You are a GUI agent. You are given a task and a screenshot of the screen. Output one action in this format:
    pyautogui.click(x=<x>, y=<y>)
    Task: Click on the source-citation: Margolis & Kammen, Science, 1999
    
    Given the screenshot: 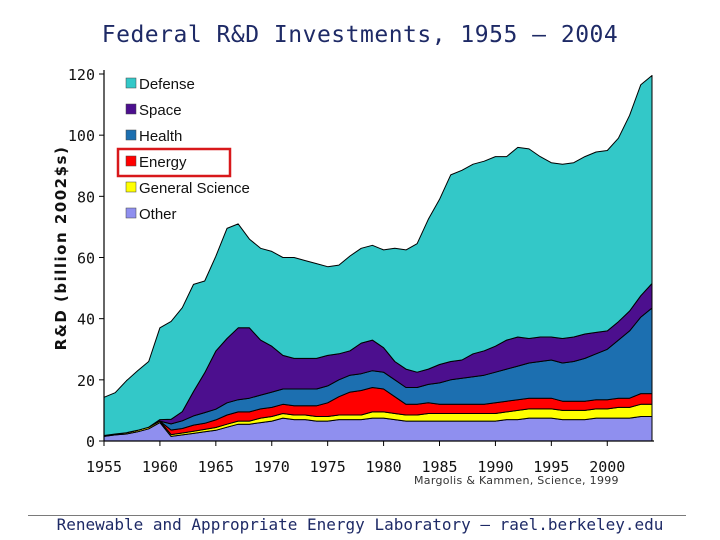 What is the action you would take?
    pyautogui.click(x=516, y=480)
    